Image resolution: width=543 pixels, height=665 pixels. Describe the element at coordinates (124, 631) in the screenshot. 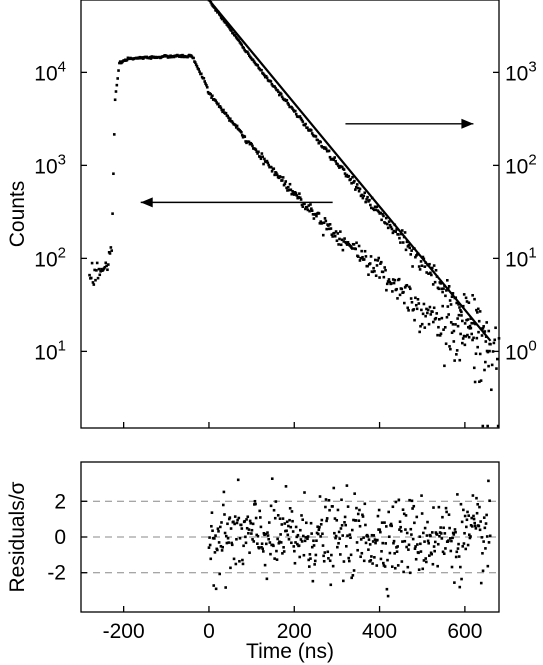

I see `residuals-x-tick-label: -200` at that location.